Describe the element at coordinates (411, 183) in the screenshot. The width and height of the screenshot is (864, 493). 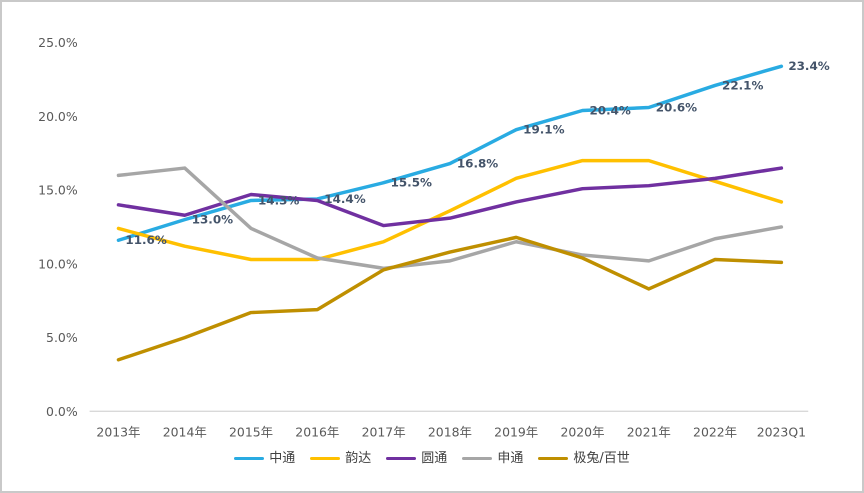
I see `data-label: 15.5%` at that location.